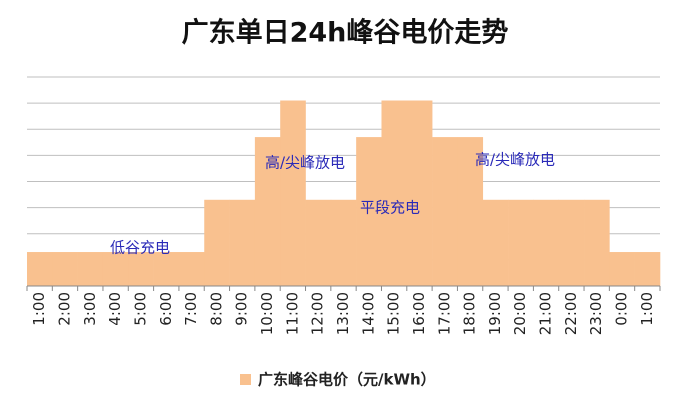 This screenshot has width=689, height=400. I want to click on x-tick-label: 12:00, so click(318, 313).